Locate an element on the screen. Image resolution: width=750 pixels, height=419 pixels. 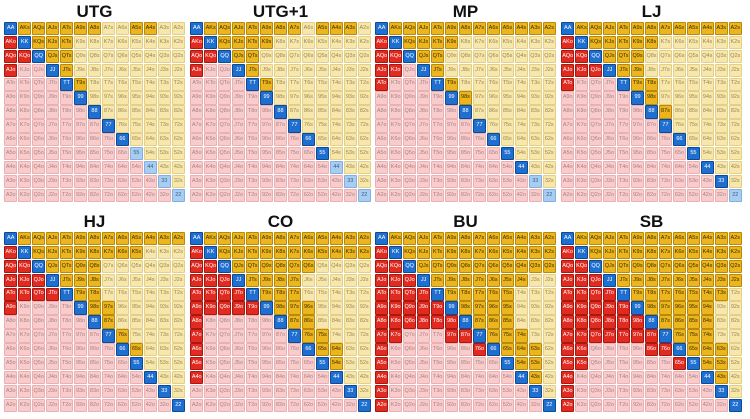
hand-cell-offsuit: 43o is located at coordinates (336, 391).